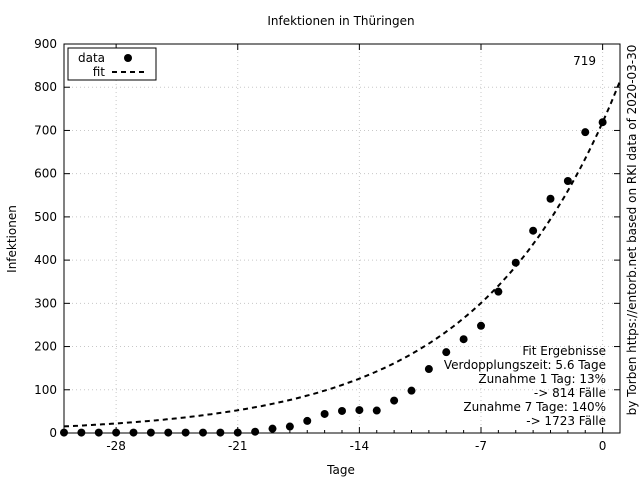 The height and width of the screenshot is (480, 640). Describe the element at coordinates (45, 130) in the screenshot. I see `y-tick-label: 700` at that location.